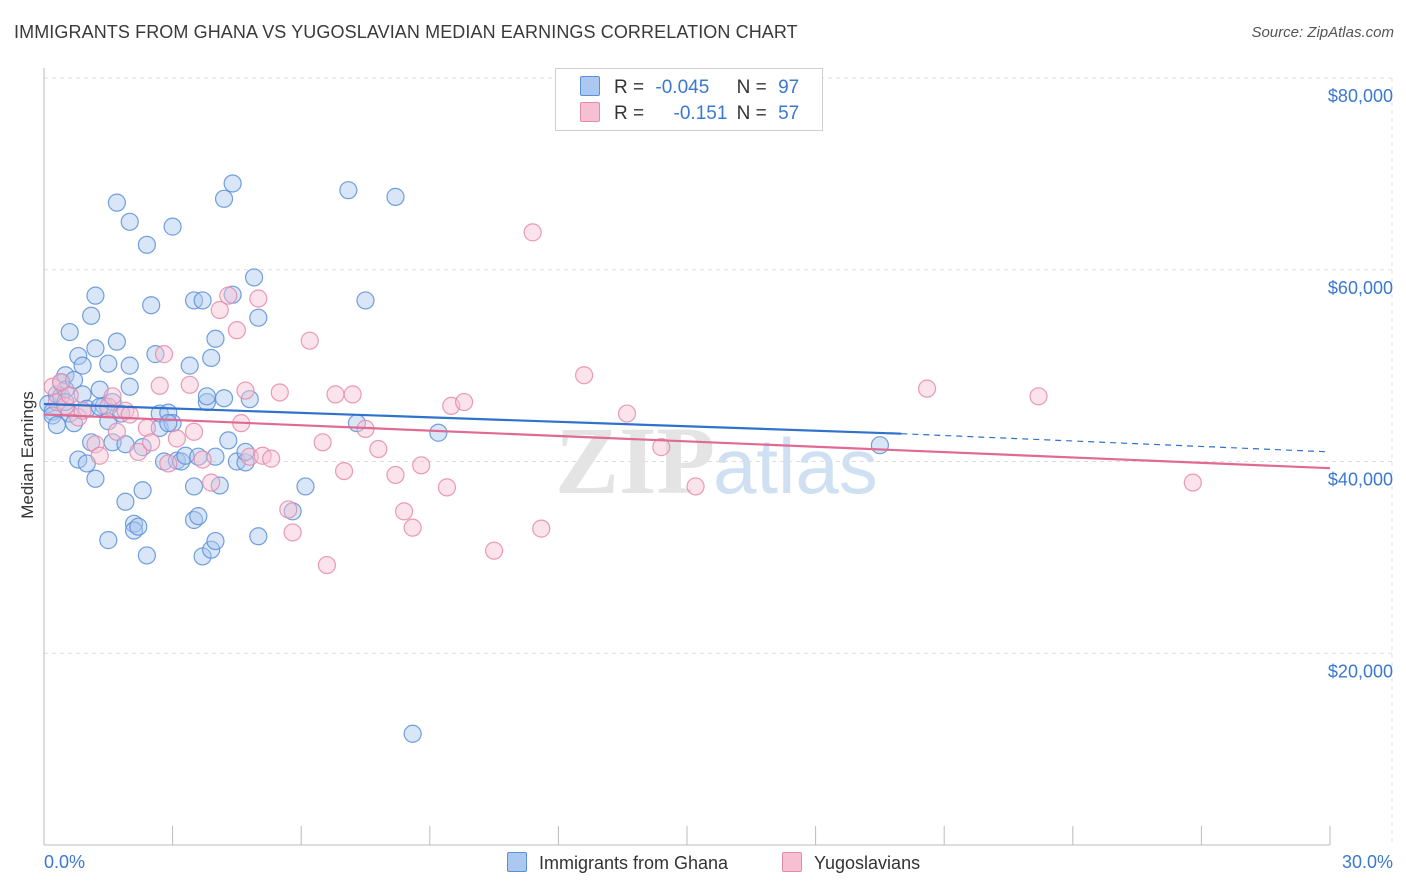 The width and height of the screenshot is (1406, 892). I want to click on bottom-legend-yugoslavians: Yugoslavians, so click(851, 863).